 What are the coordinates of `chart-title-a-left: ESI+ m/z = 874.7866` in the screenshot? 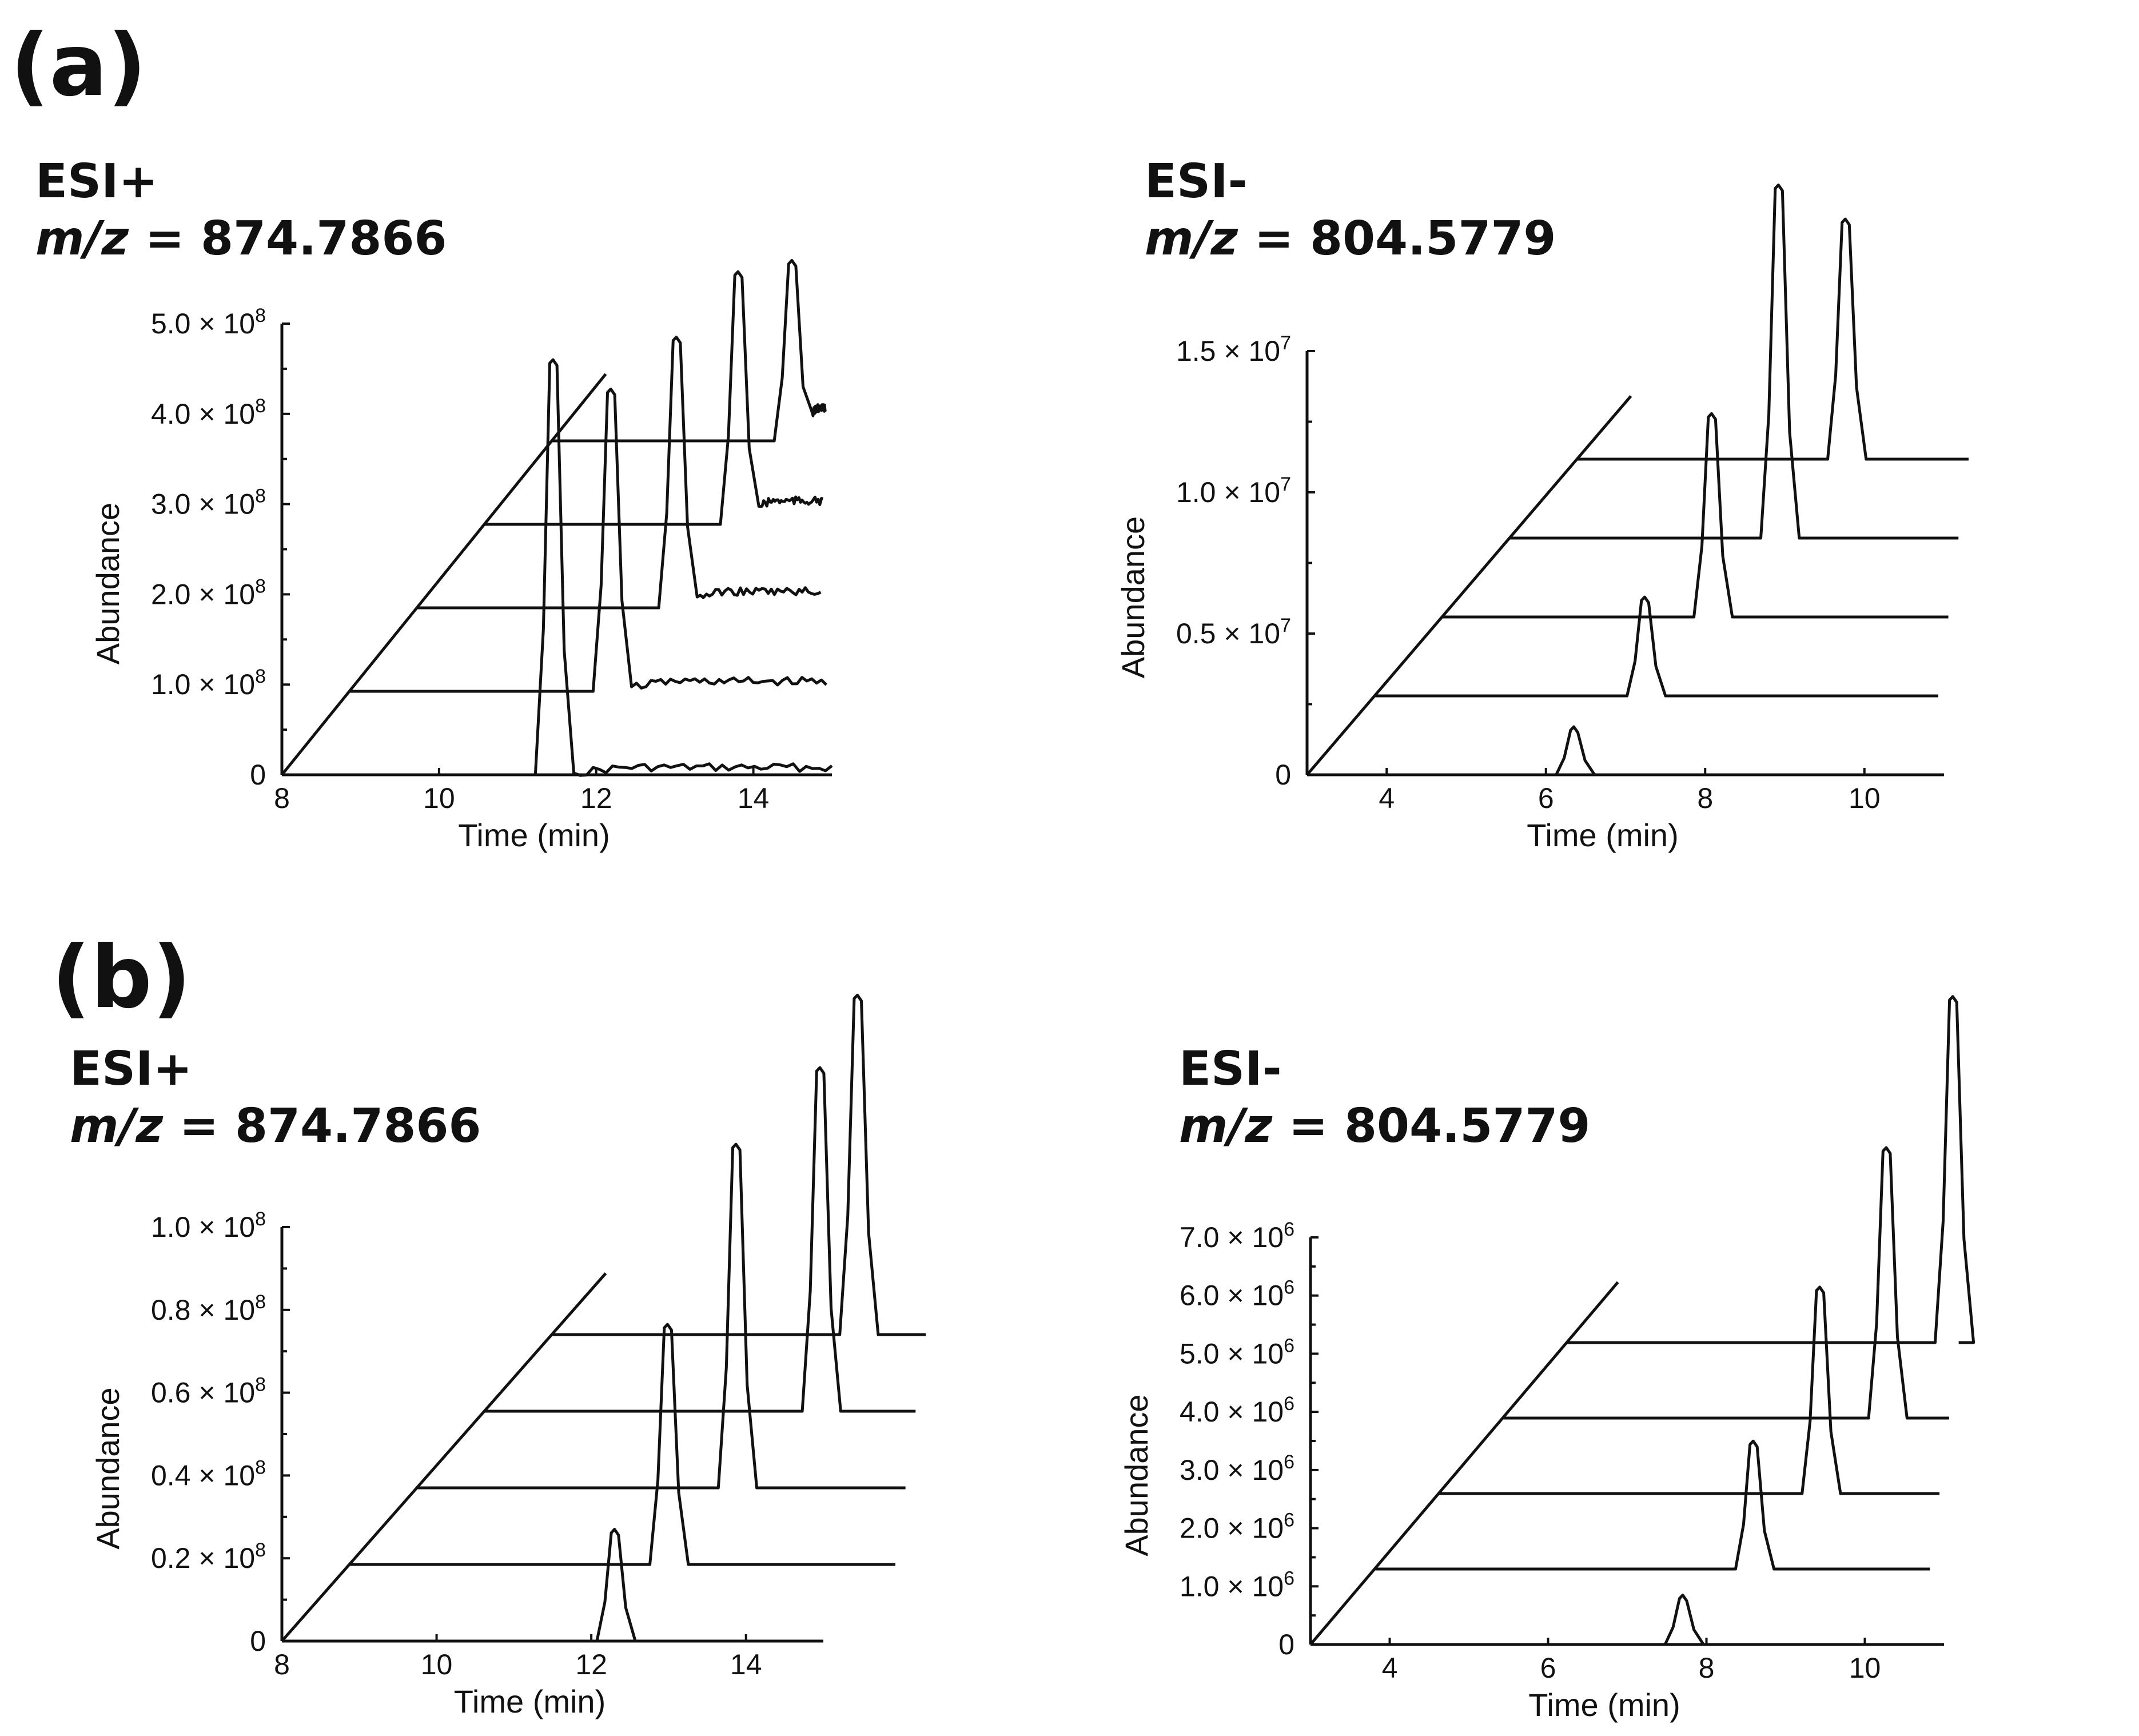 It's located at (241, 210).